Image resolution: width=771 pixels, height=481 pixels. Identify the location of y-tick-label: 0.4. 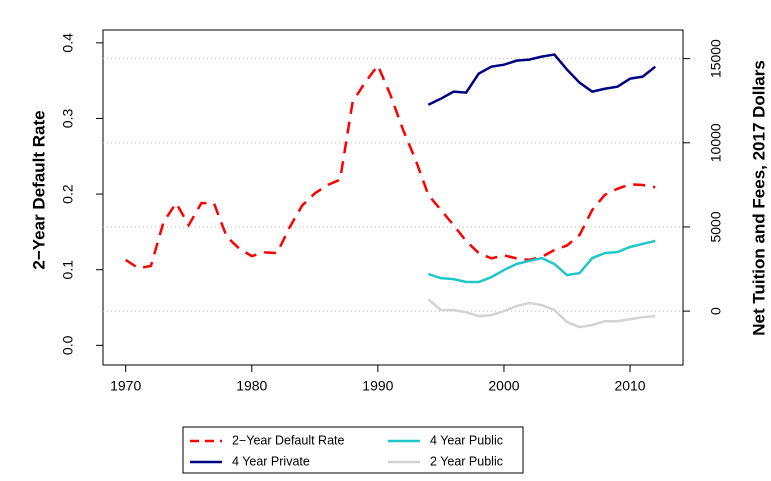
(68, 43).